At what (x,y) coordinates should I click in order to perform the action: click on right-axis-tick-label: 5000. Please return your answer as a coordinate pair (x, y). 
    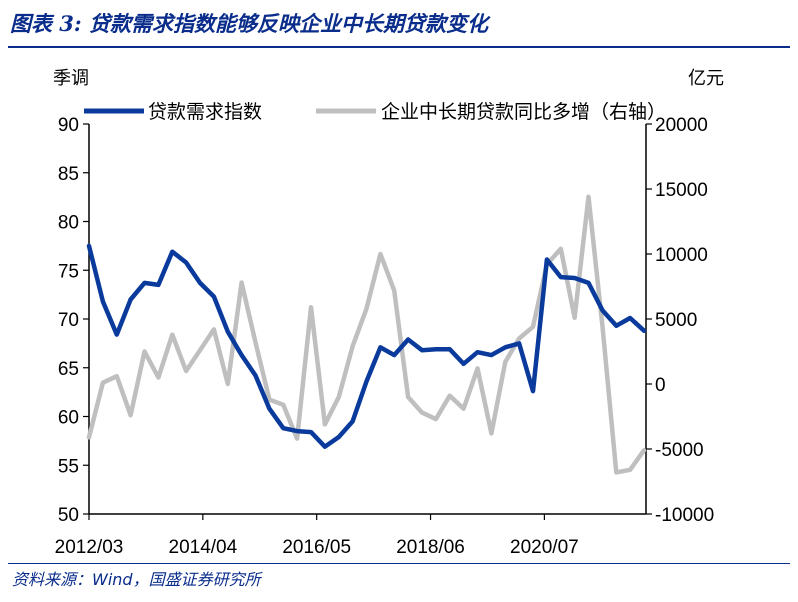
    Looking at the image, I should click on (676, 320).